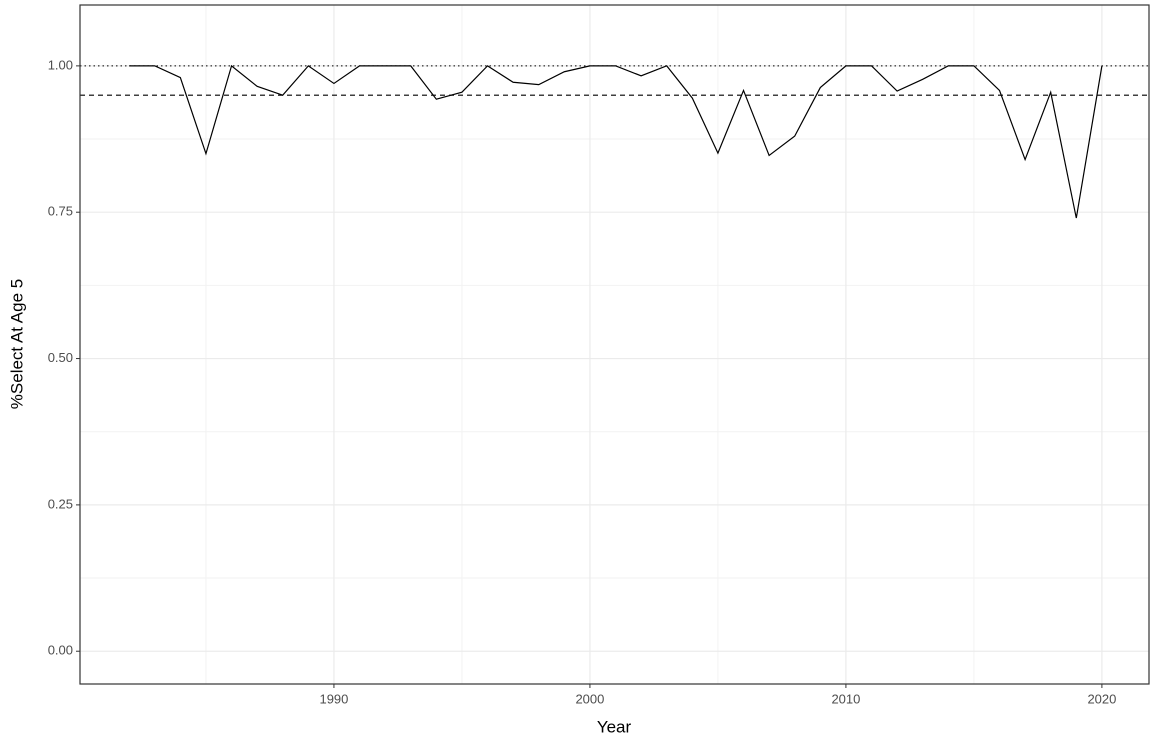  What do you see at coordinates (60, 357) in the screenshot?
I see `y-tick-label: 0.50` at bounding box center [60, 357].